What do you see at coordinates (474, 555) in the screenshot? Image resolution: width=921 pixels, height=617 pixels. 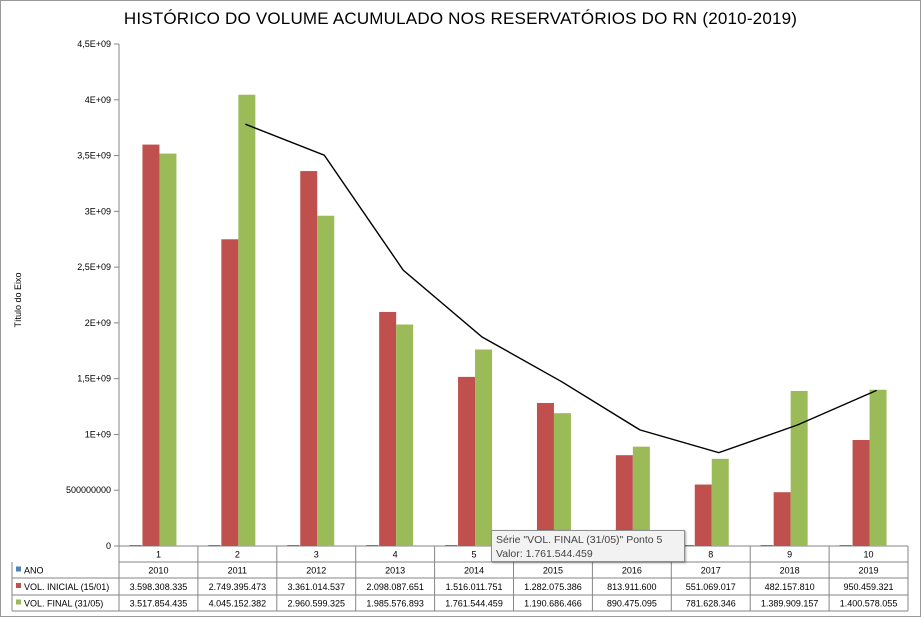 I see `category-label: 5` at bounding box center [474, 555].